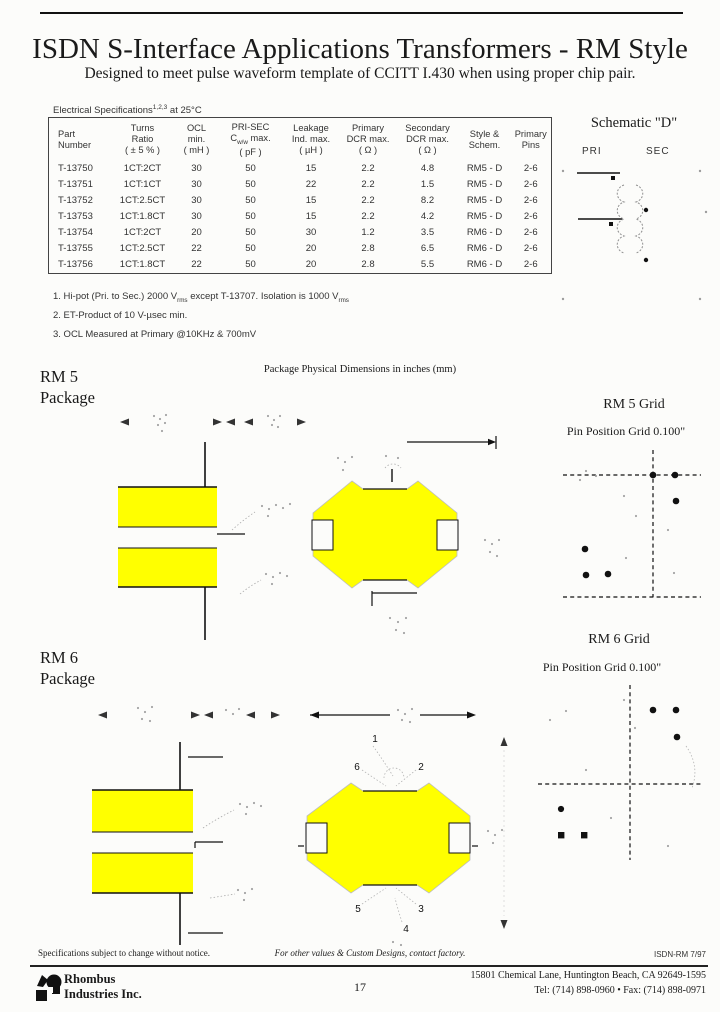 The width and height of the screenshot is (720, 1012). What do you see at coordinates (300, 185) in the screenshot?
I see `table-row: T-13751 1CT:1CT 30 50 22 2.2 1.5 RM5 - D 2-6` at bounding box center [300, 185].